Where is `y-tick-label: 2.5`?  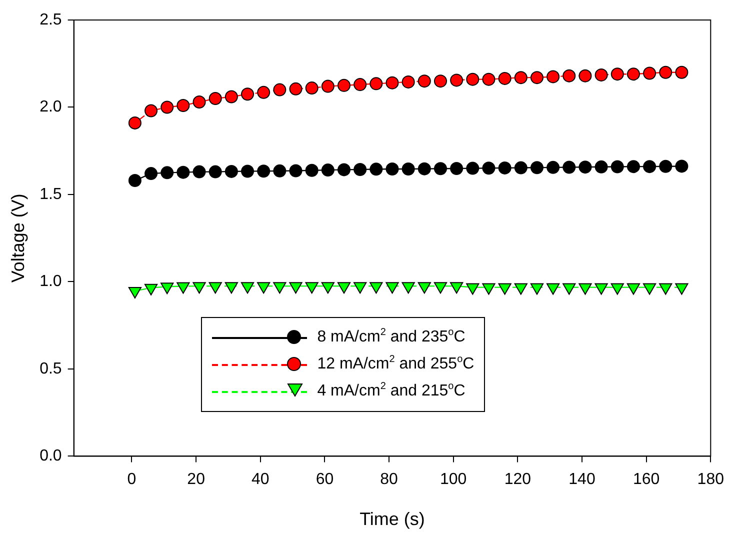
y-tick-label: 2.5 is located at coordinates (51, 19).